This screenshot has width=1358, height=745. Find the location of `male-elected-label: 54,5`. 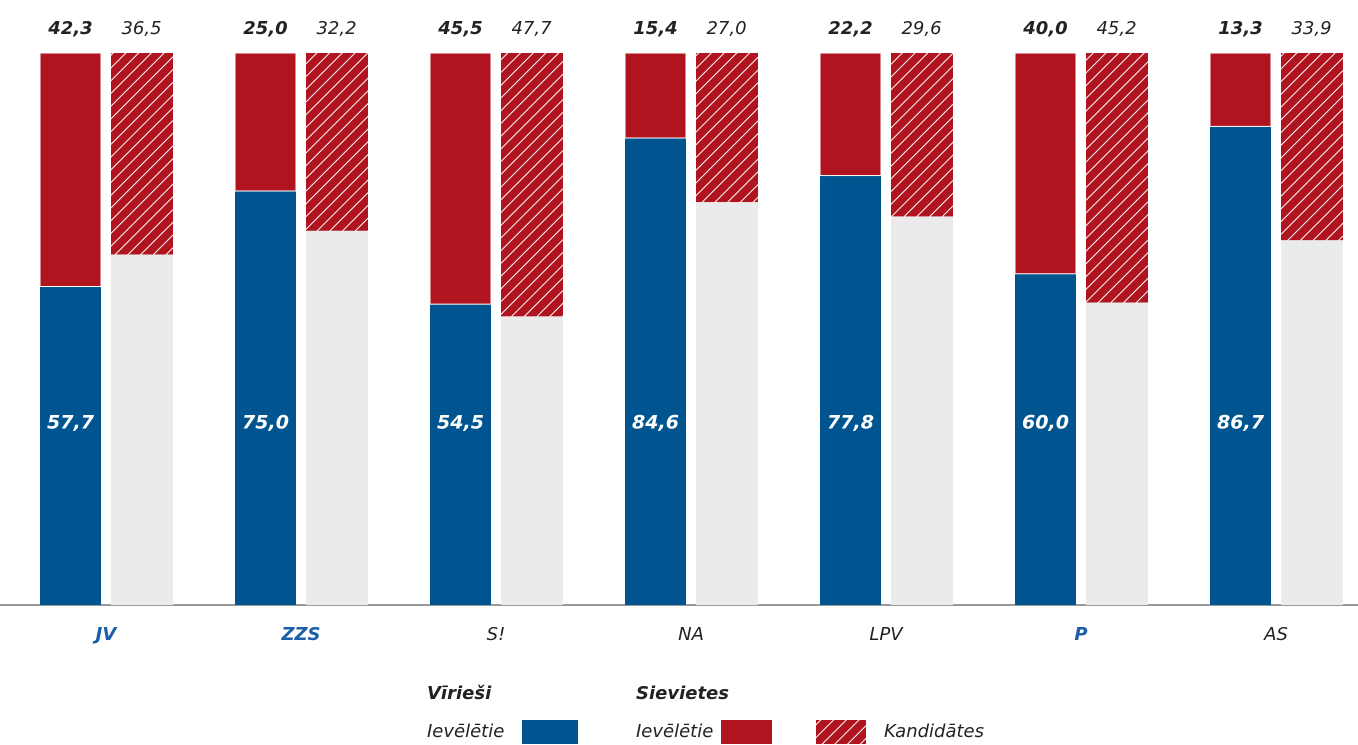

male-elected-label: 54,5 is located at coordinates (460, 423).